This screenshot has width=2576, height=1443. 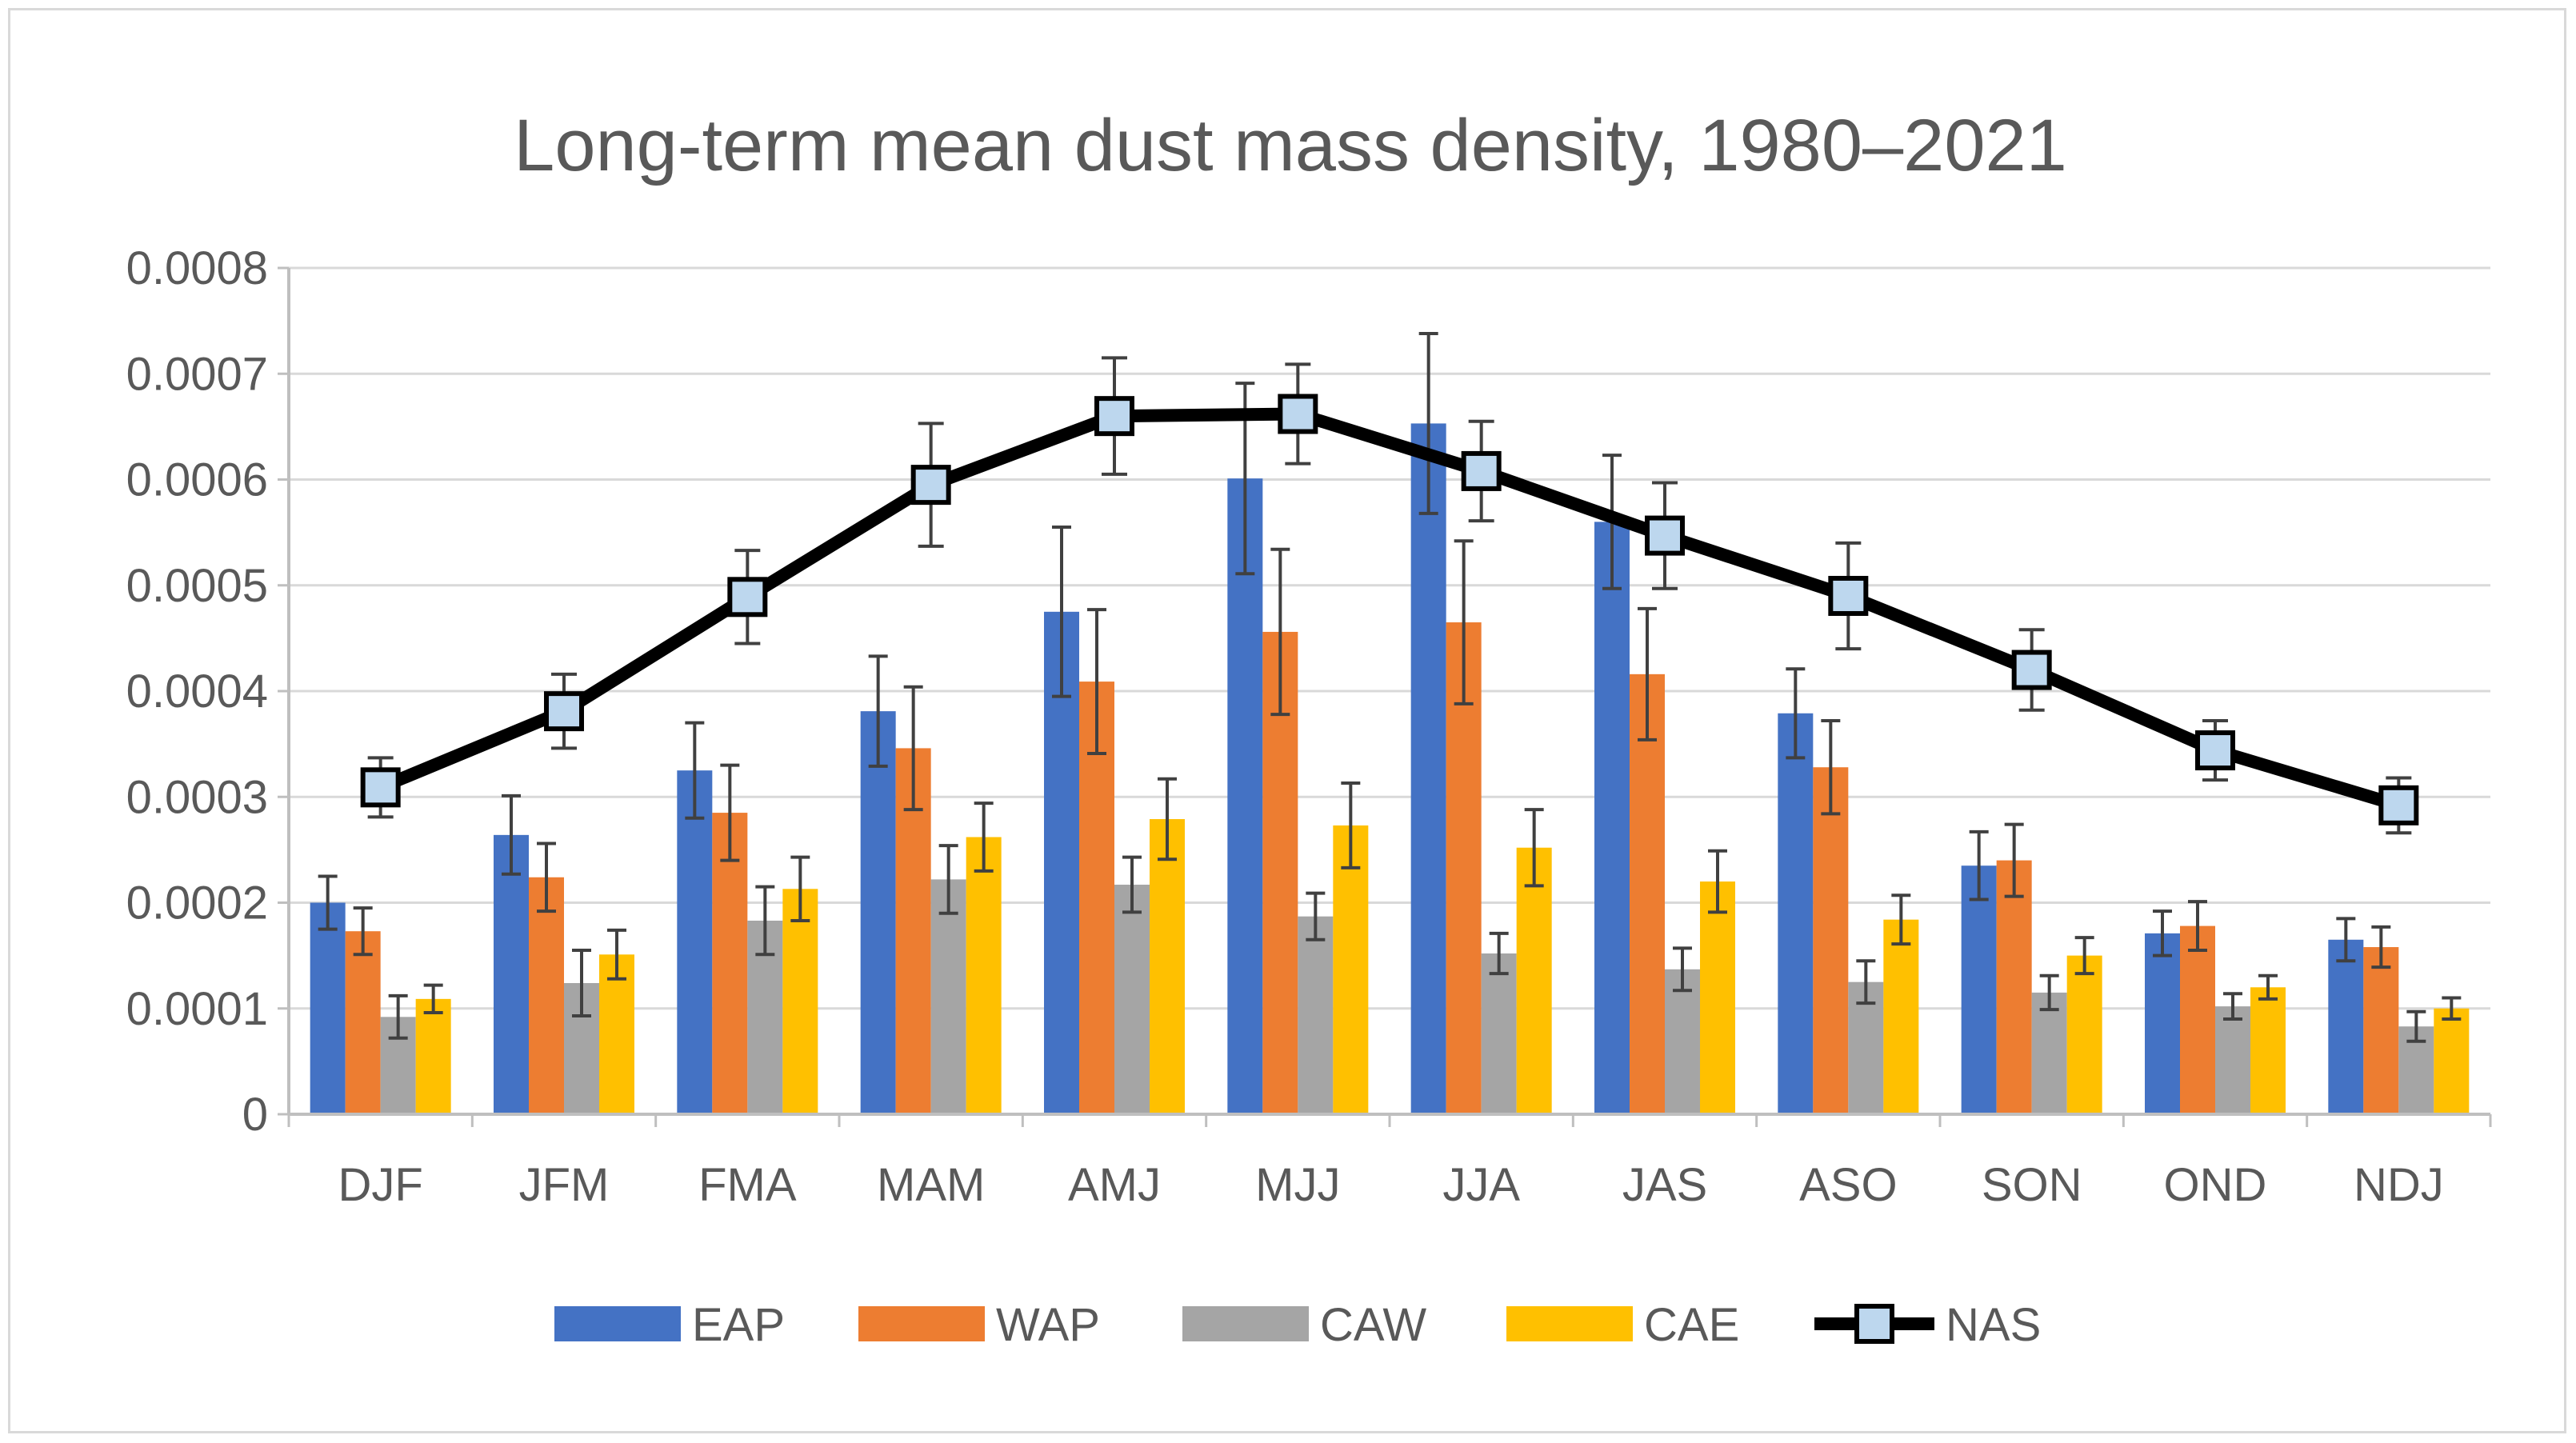 What do you see at coordinates (747, 1185) in the screenshot?
I see `x-tick-label: FMA` at bounding box center [747, 1185].